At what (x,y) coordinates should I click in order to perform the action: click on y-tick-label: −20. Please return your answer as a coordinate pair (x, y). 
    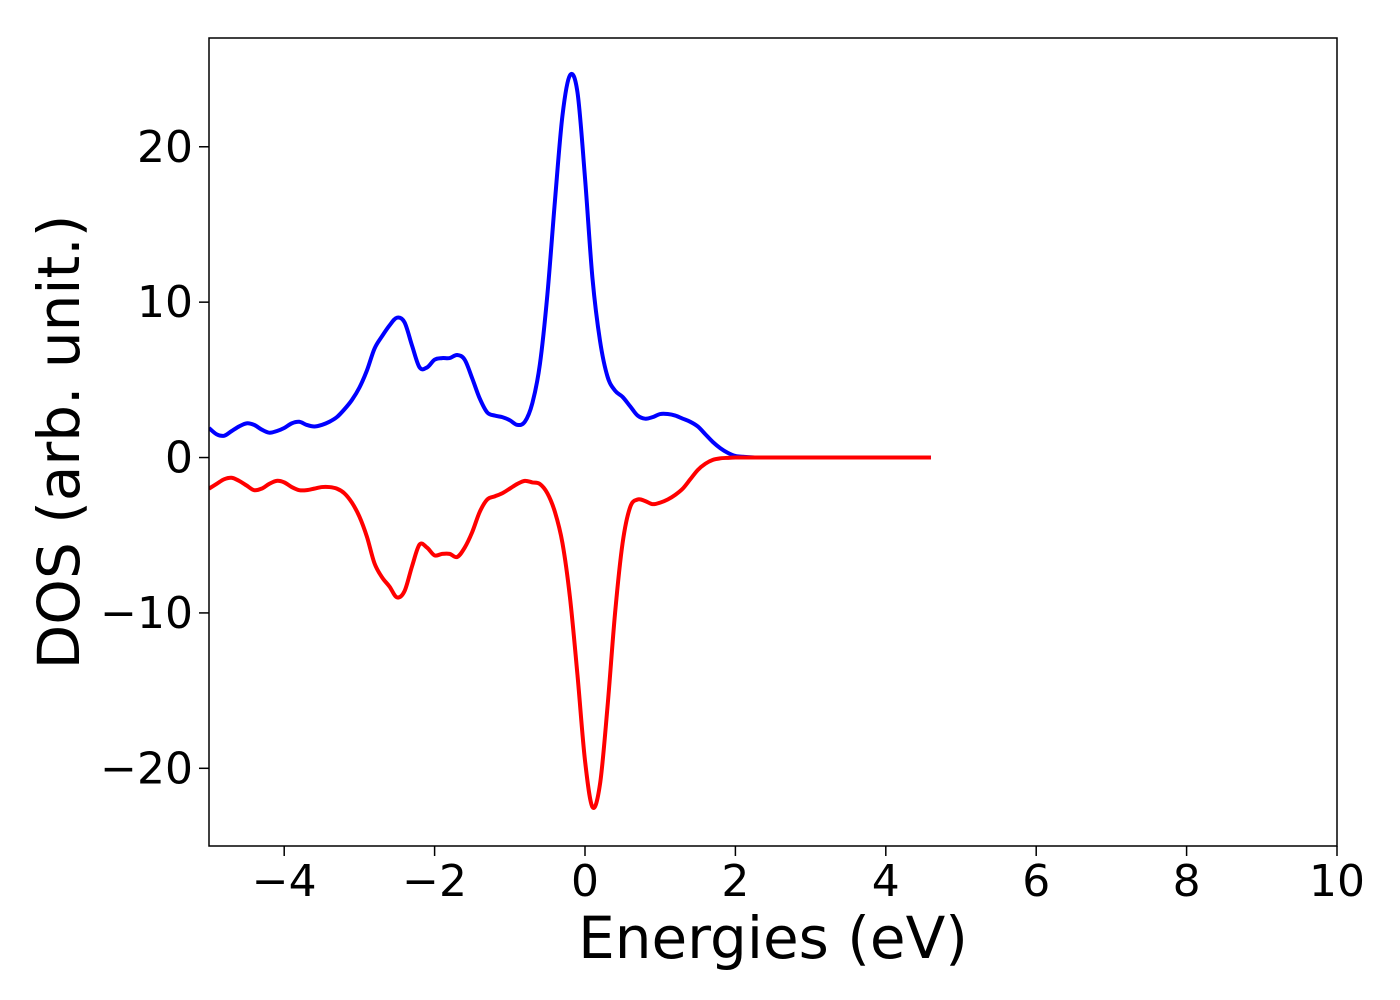
    Looking at the image, I should click on (146, 768).